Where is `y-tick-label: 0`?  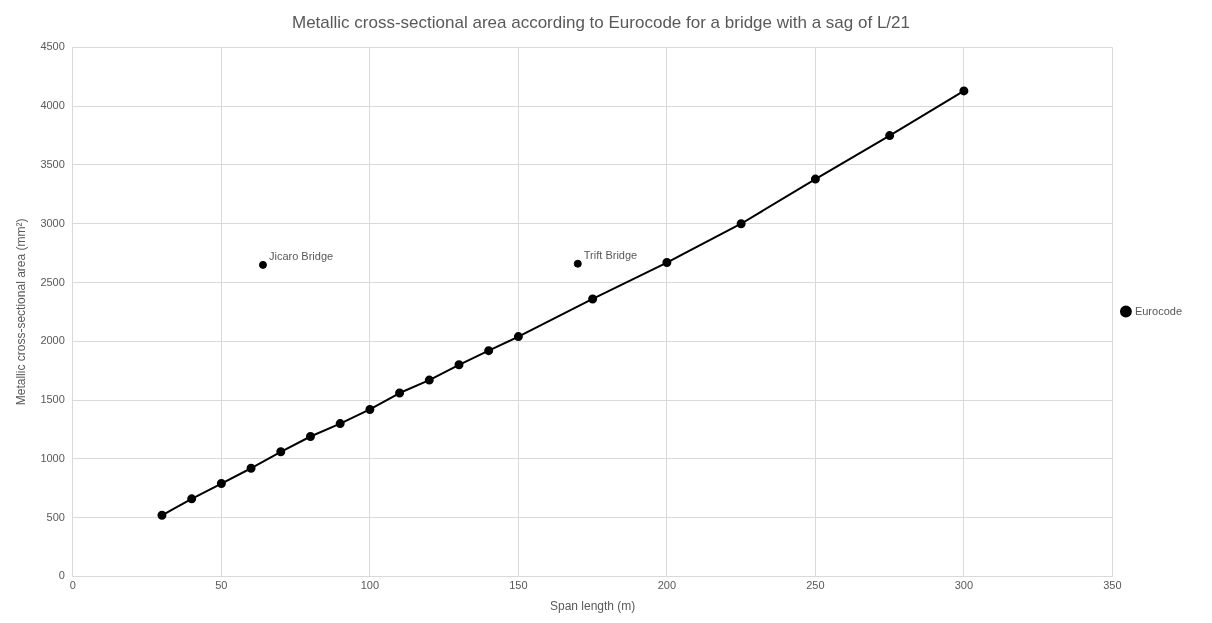 y-tick-label: 0 is located at coordinates (61, 575).